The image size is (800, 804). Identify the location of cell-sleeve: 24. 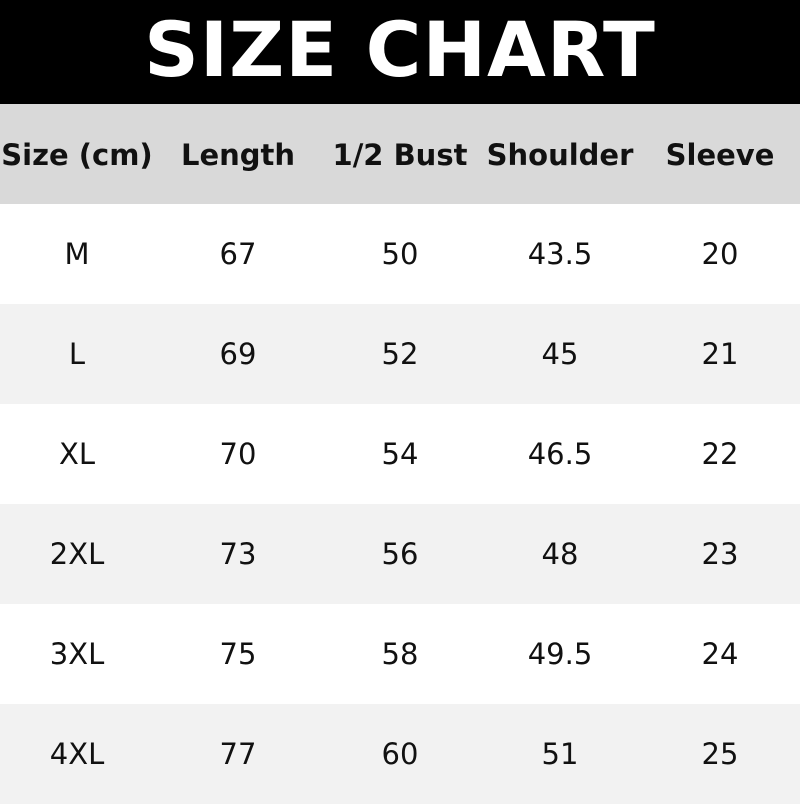
(720, 654).